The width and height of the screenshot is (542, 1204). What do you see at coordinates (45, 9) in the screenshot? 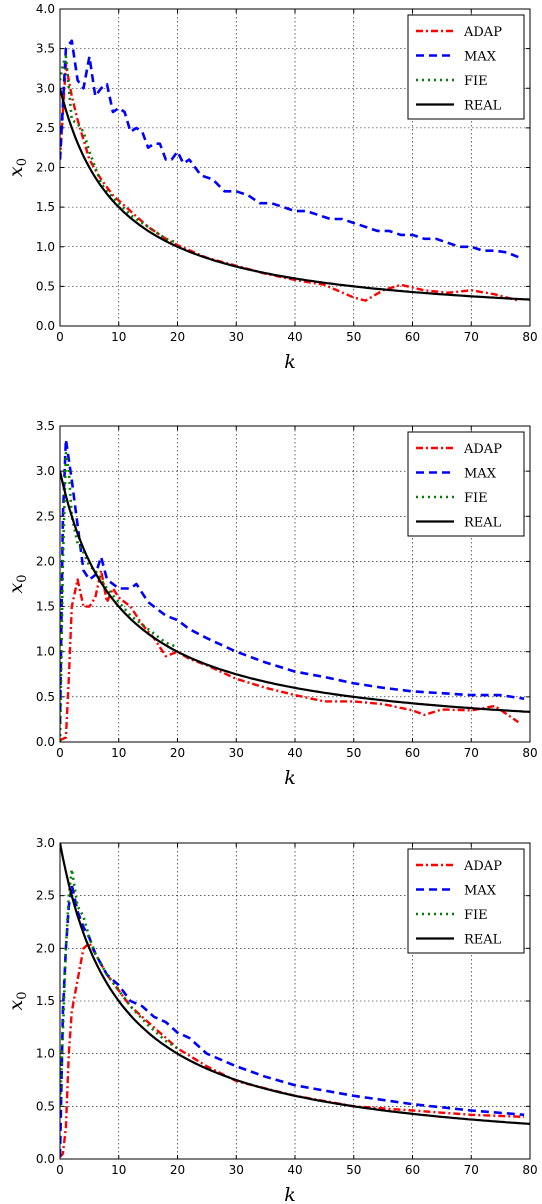
I see `y-tick-label: 4.0` at bounding box center [45, 9].